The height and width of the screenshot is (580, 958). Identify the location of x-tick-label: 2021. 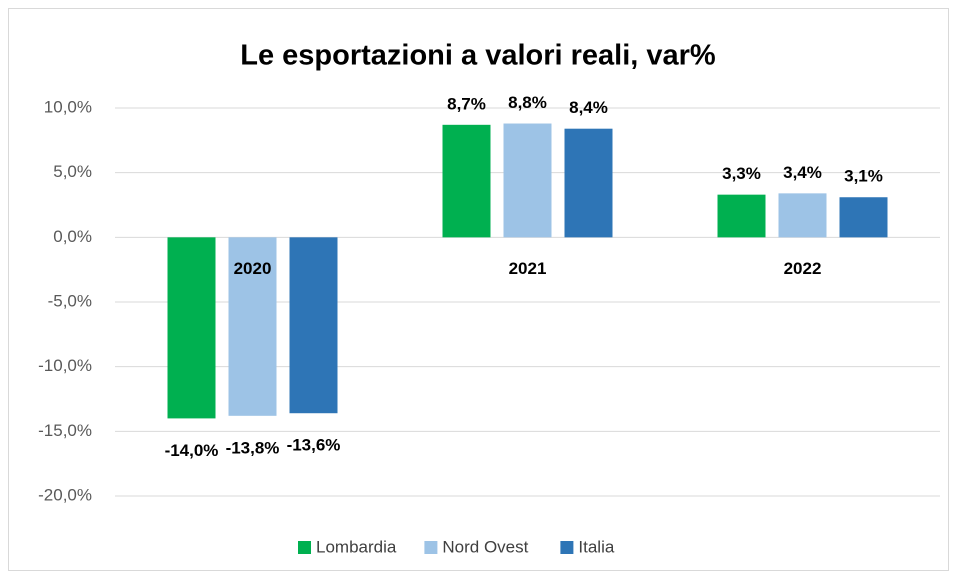
(528, 268).